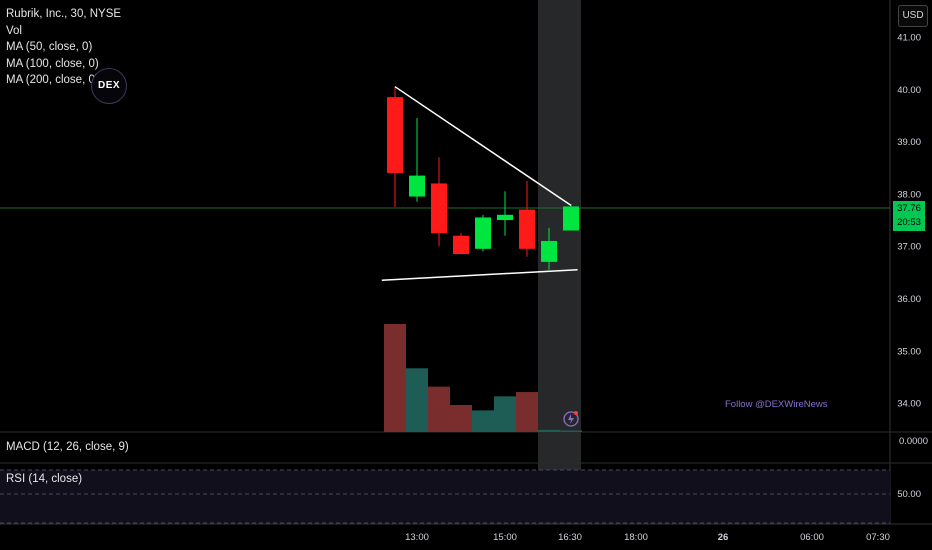 This screenshot has width=932, height=550. What do you see at coordinates (909, 142) in the screenshot?
I see `price-tick-label: 39.00` at bounding box center [909, 142].